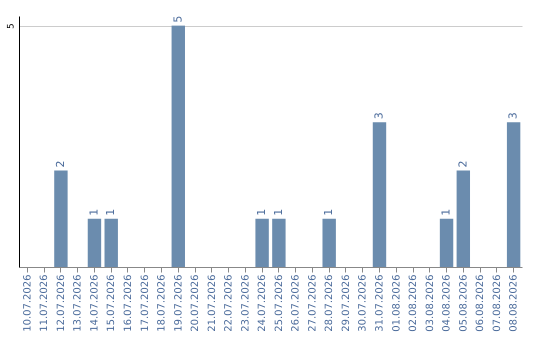 This screenshot has height=340, width=540. I want to click on x-tick-label: 02.08.2026, so click(414, 303).